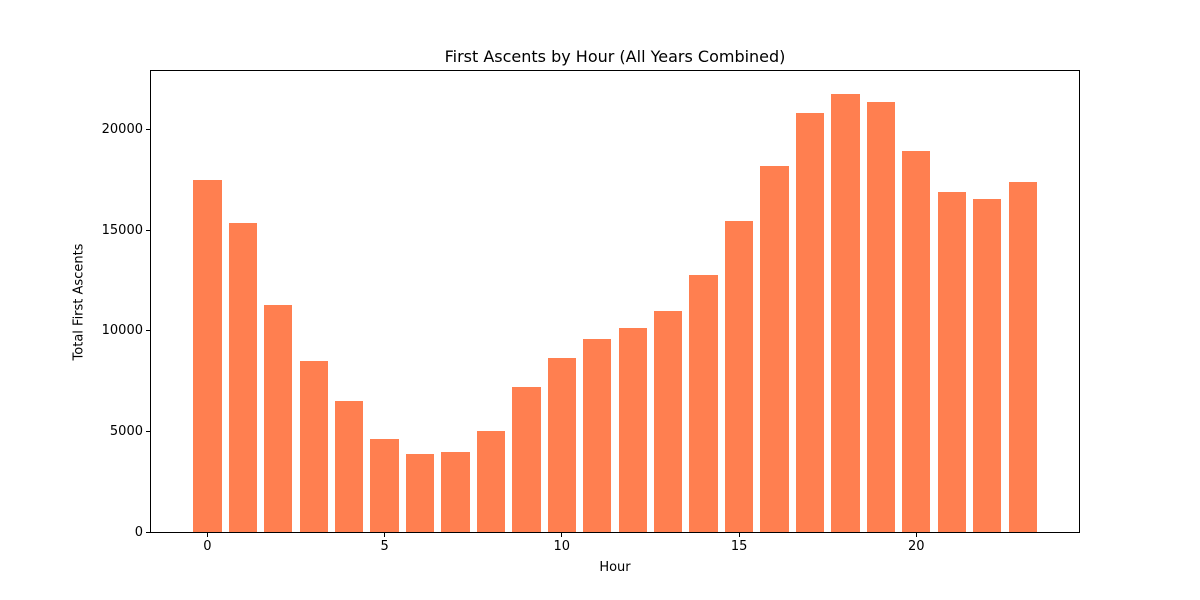 This screenshot has height=600, width=1200. What do you see at coordinates (122, 331) in the screenshot?
I see `y-tick-label: 10000` at bounding box center [122, 331].